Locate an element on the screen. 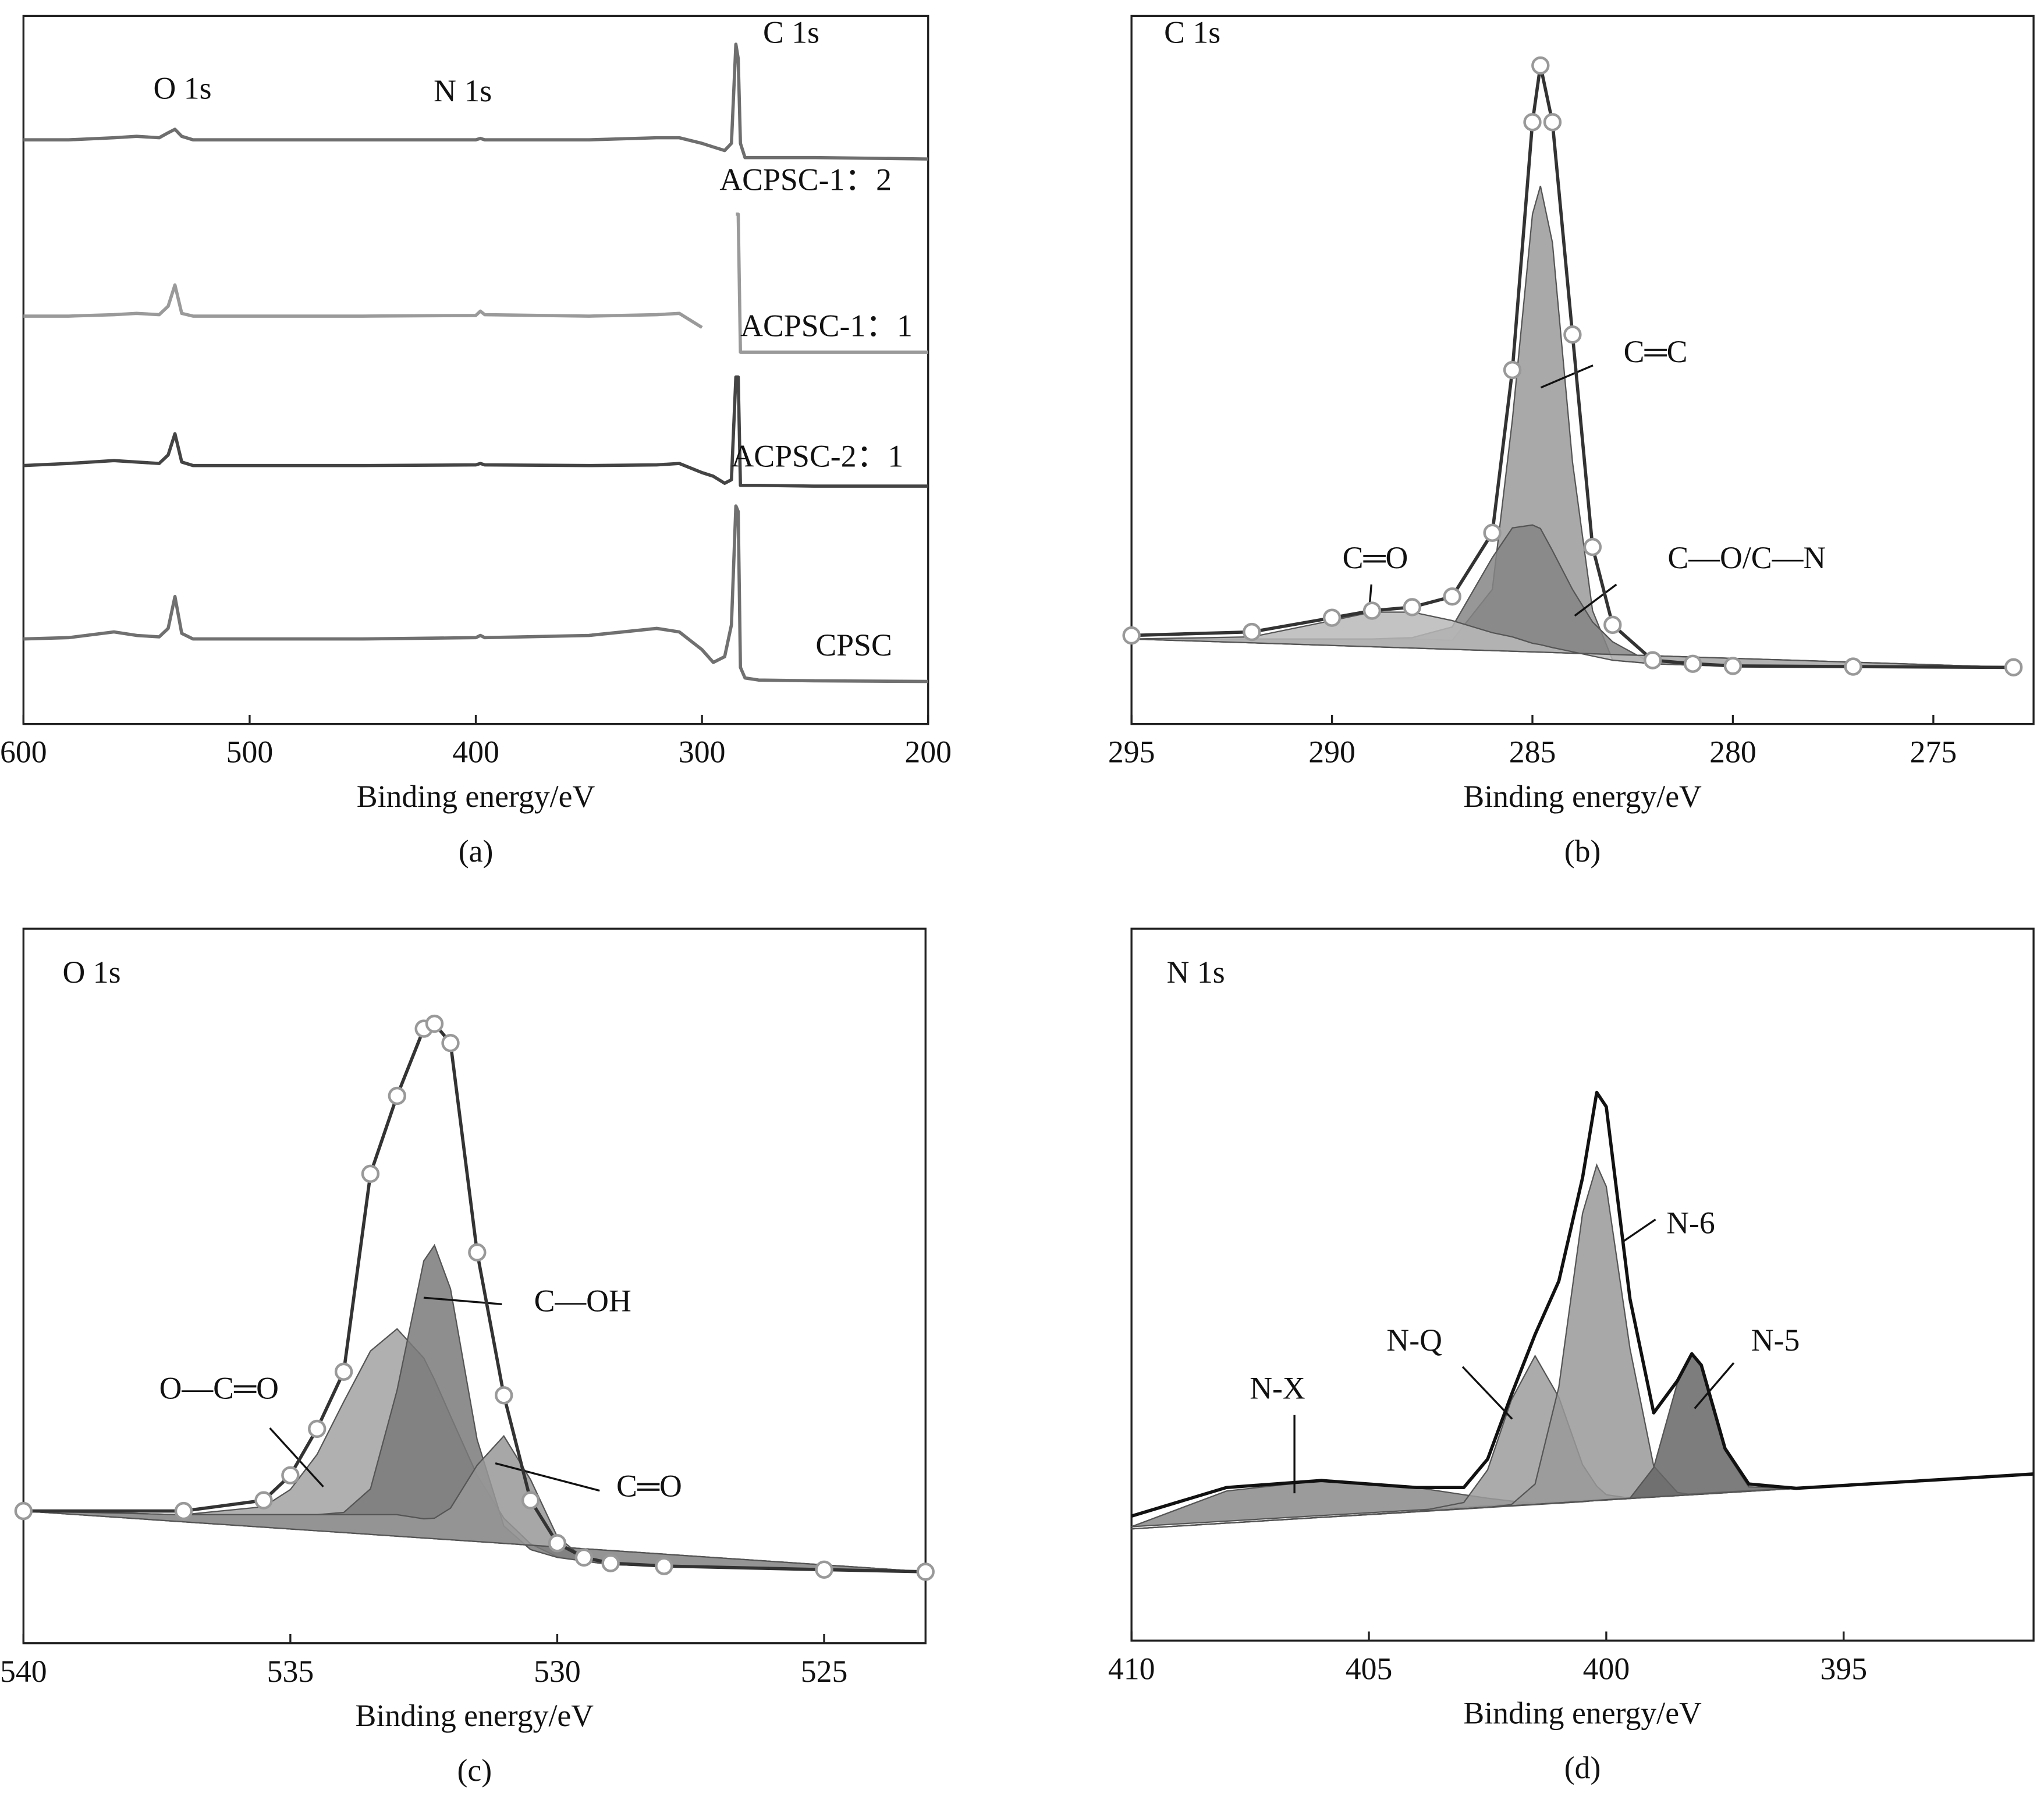 The width and height of the screenshot is (2044, 1800). x-tick-label: 525 is located at coordinates (824, 1671).